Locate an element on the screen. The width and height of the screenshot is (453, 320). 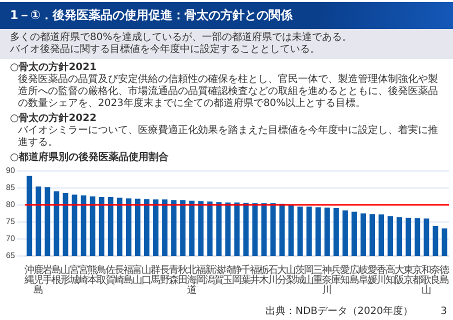
y-tick-label: 80 is located at coordinates (11, 205).